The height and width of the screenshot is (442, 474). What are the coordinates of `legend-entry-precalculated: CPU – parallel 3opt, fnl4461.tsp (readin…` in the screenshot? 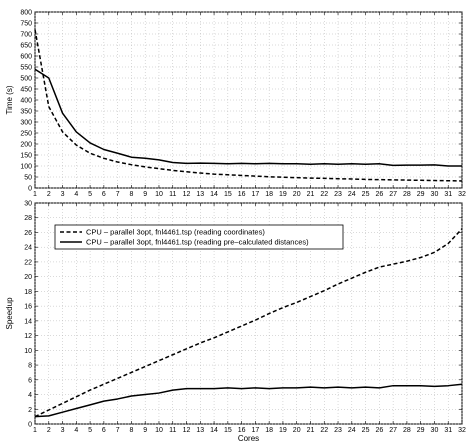 It's located at (197, 242).